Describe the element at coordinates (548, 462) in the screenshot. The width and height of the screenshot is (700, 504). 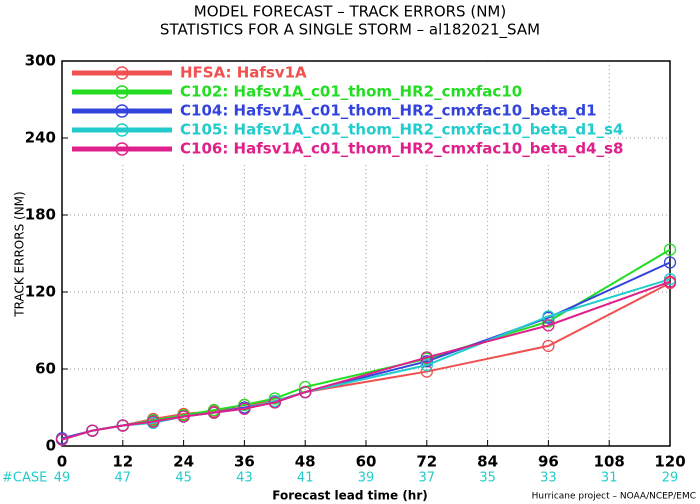
I see `x-tick-label: 96` at that location.